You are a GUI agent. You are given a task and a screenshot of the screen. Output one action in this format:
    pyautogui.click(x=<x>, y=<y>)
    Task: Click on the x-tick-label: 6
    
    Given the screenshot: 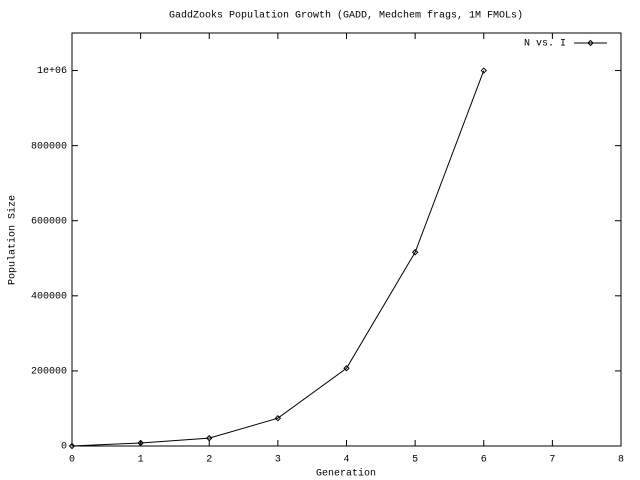 What is the action you would take?
    pyautogui.click(x=484, y=460)
    